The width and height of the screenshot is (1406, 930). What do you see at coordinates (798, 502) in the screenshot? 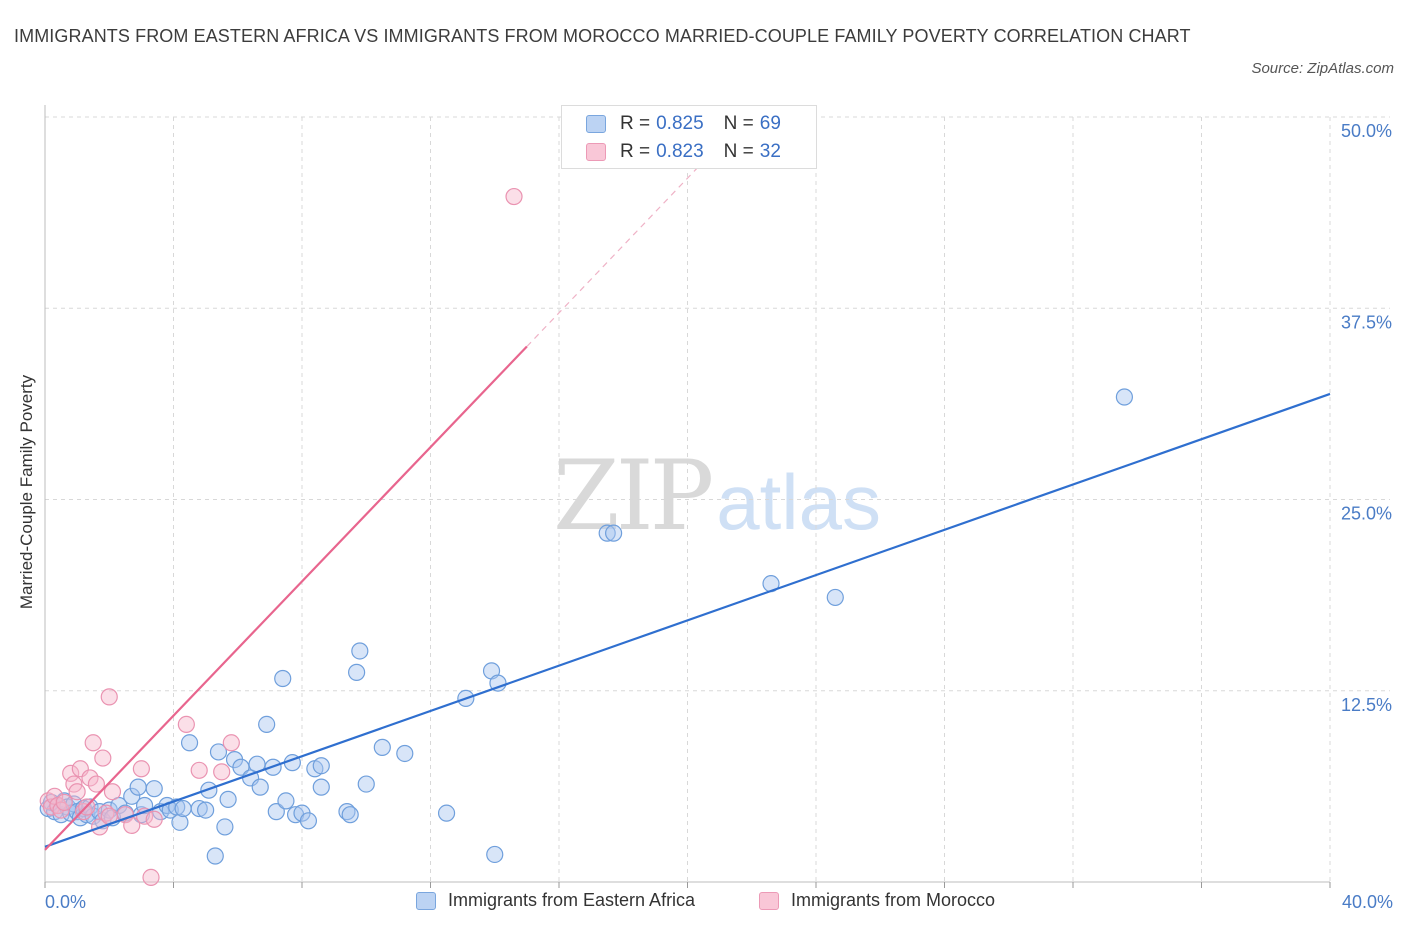
I see `watermark-atlas: atlas` at bounding box center [798, 502].